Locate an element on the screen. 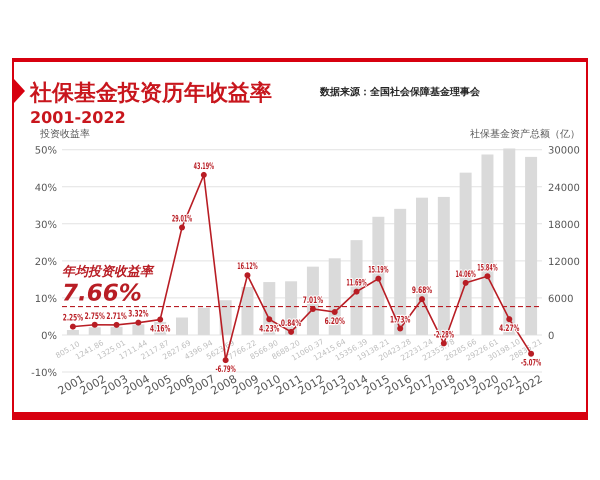 The width and height of the screenshot is (600, 480). data-label: 9.68% is located at coordinates (428, 291).